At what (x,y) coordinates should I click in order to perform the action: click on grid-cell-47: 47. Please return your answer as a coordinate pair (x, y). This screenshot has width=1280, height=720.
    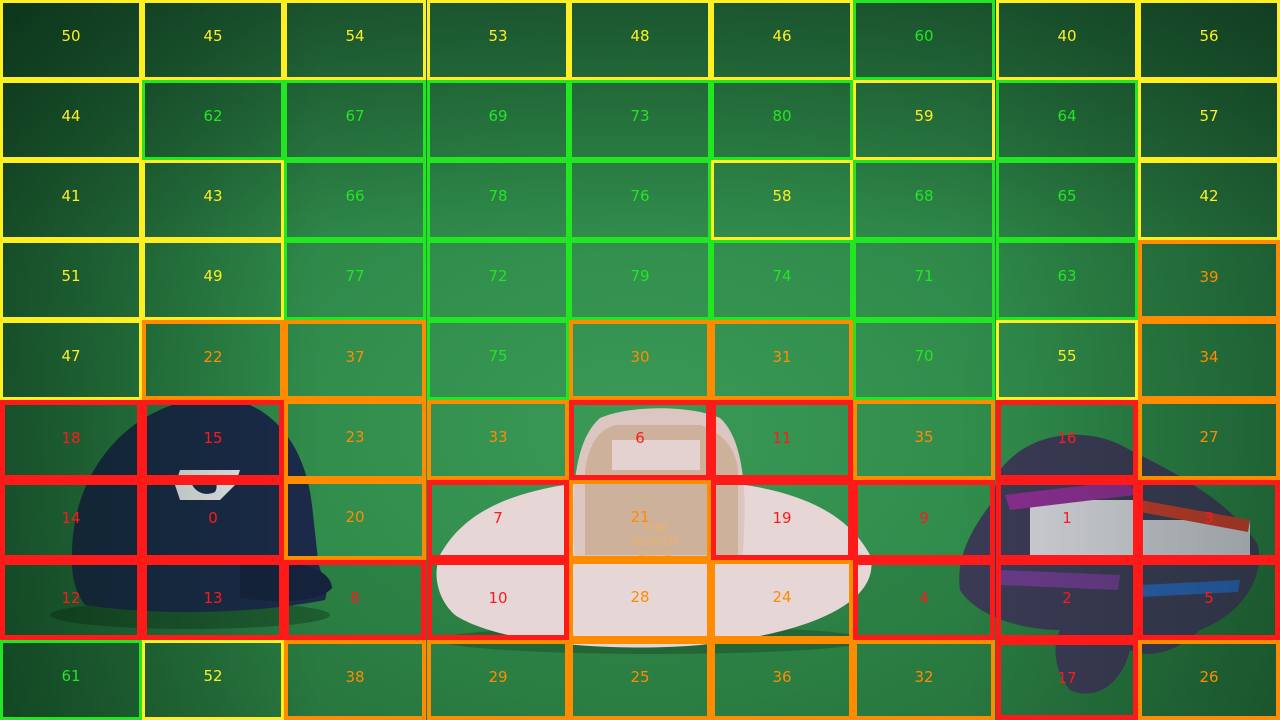
    Looking at the image, I should click on (71, 360).